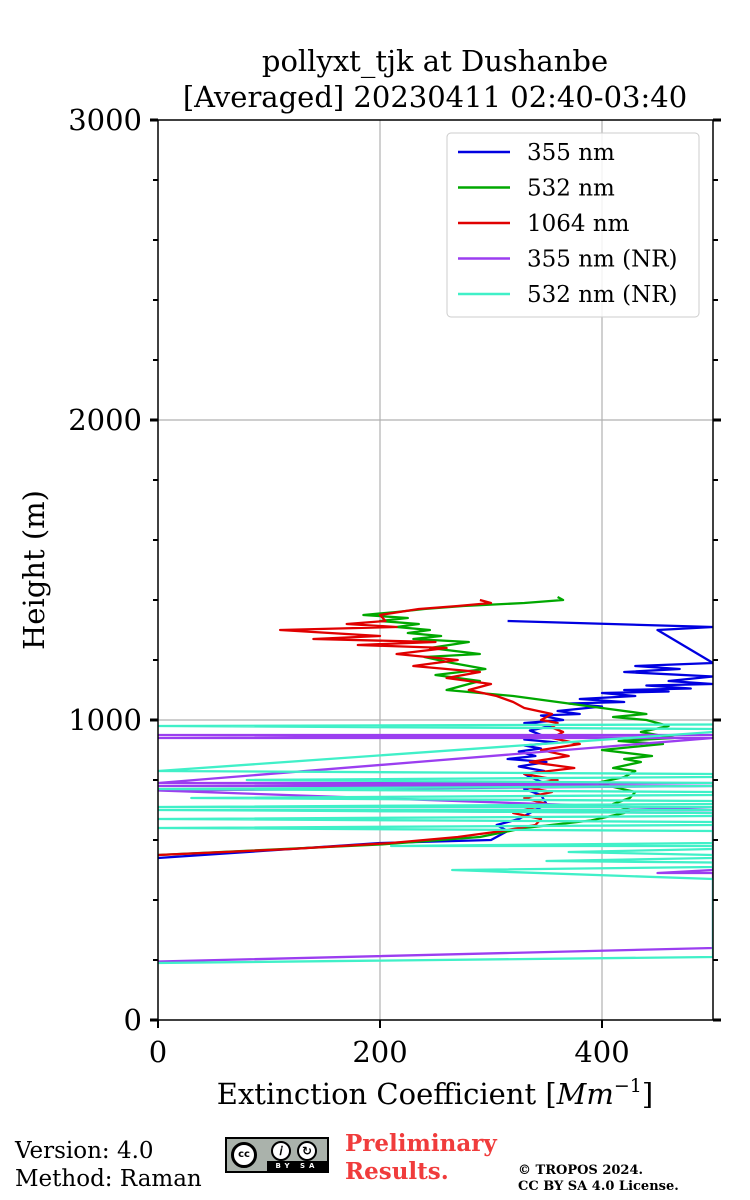 This screenshot has width=750, height=1200. What do you see at coordinates (435, 1093) in the screenshot?
I see `x-axis-label: Extinction Coefficient [Mm−1]` at bounding box center [435, 1093].